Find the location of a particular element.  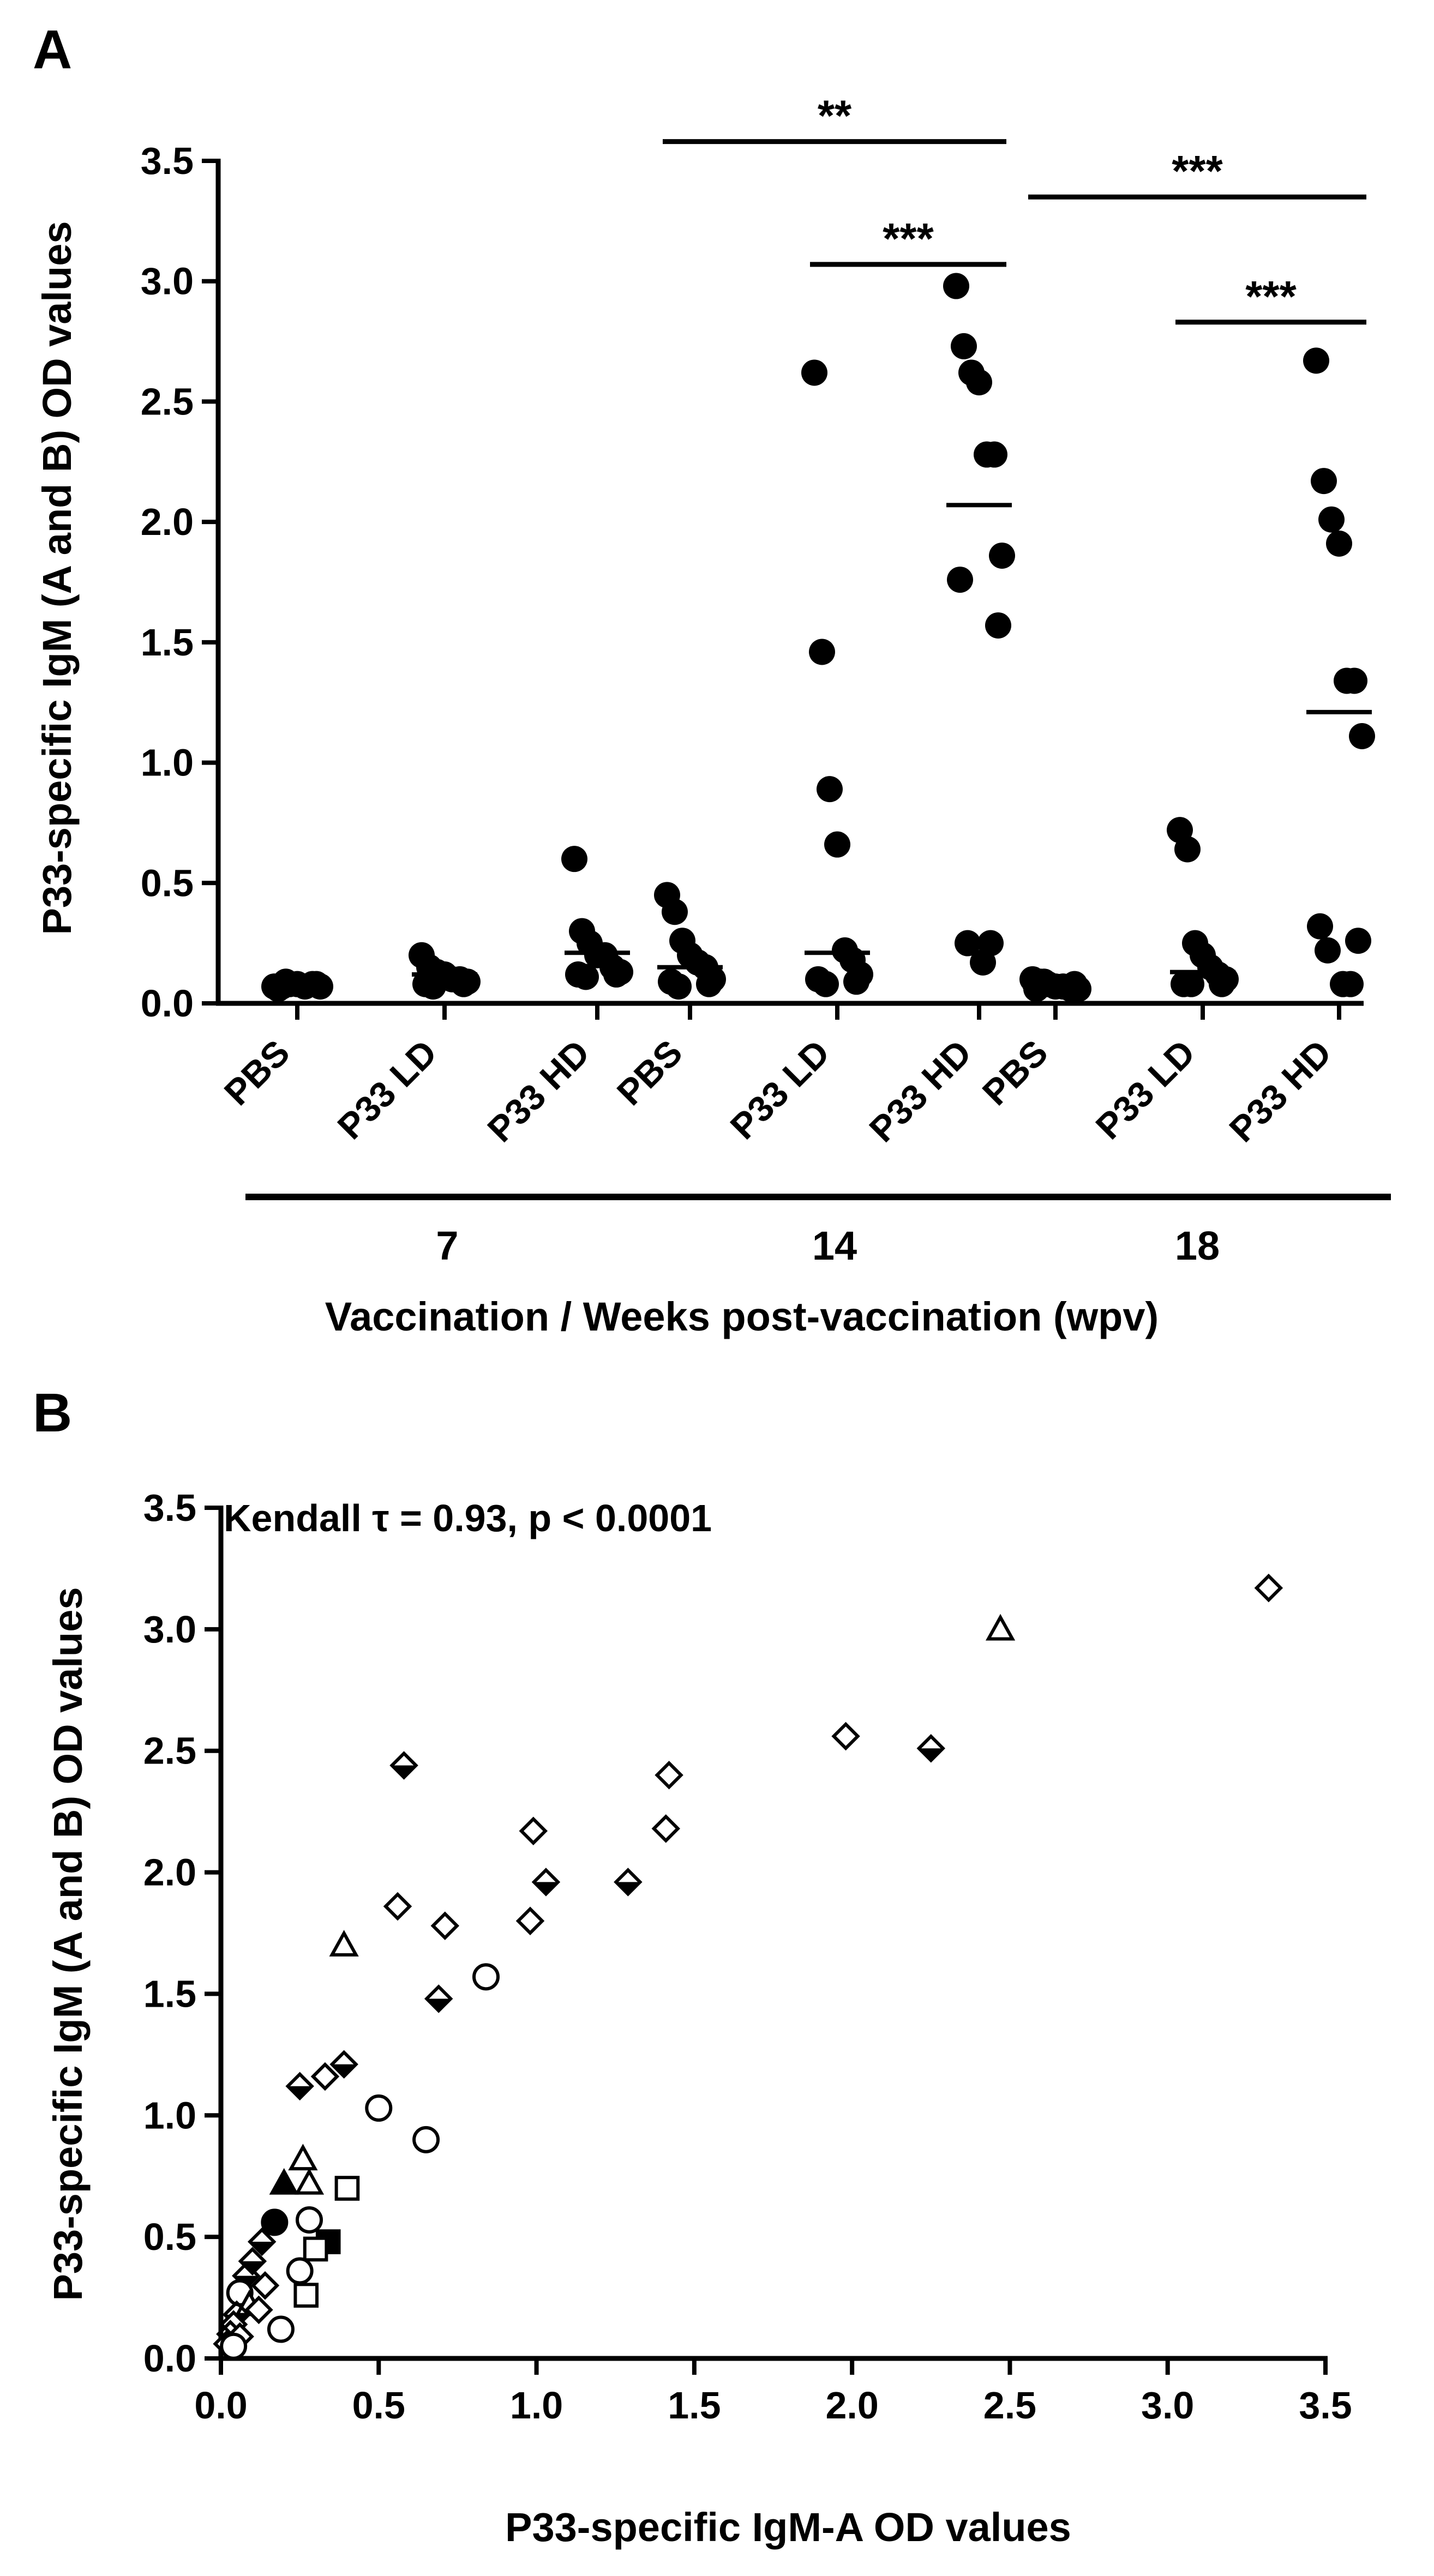

x-tick-label: 3.0 is located at coordinates (1167, 2405).